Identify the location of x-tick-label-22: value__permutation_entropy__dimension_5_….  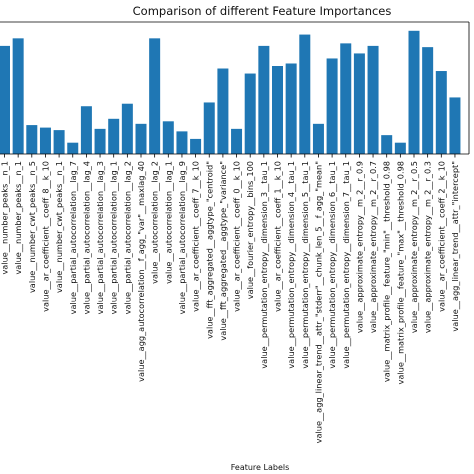
(305, 265).